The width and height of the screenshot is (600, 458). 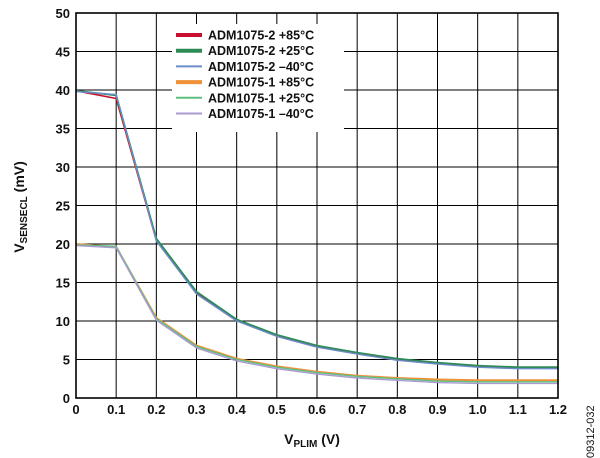 What do you see at coordinates (63, 283) in the screenshot?
I see `y-tick-label: 15` at bounding box center [63, 283].